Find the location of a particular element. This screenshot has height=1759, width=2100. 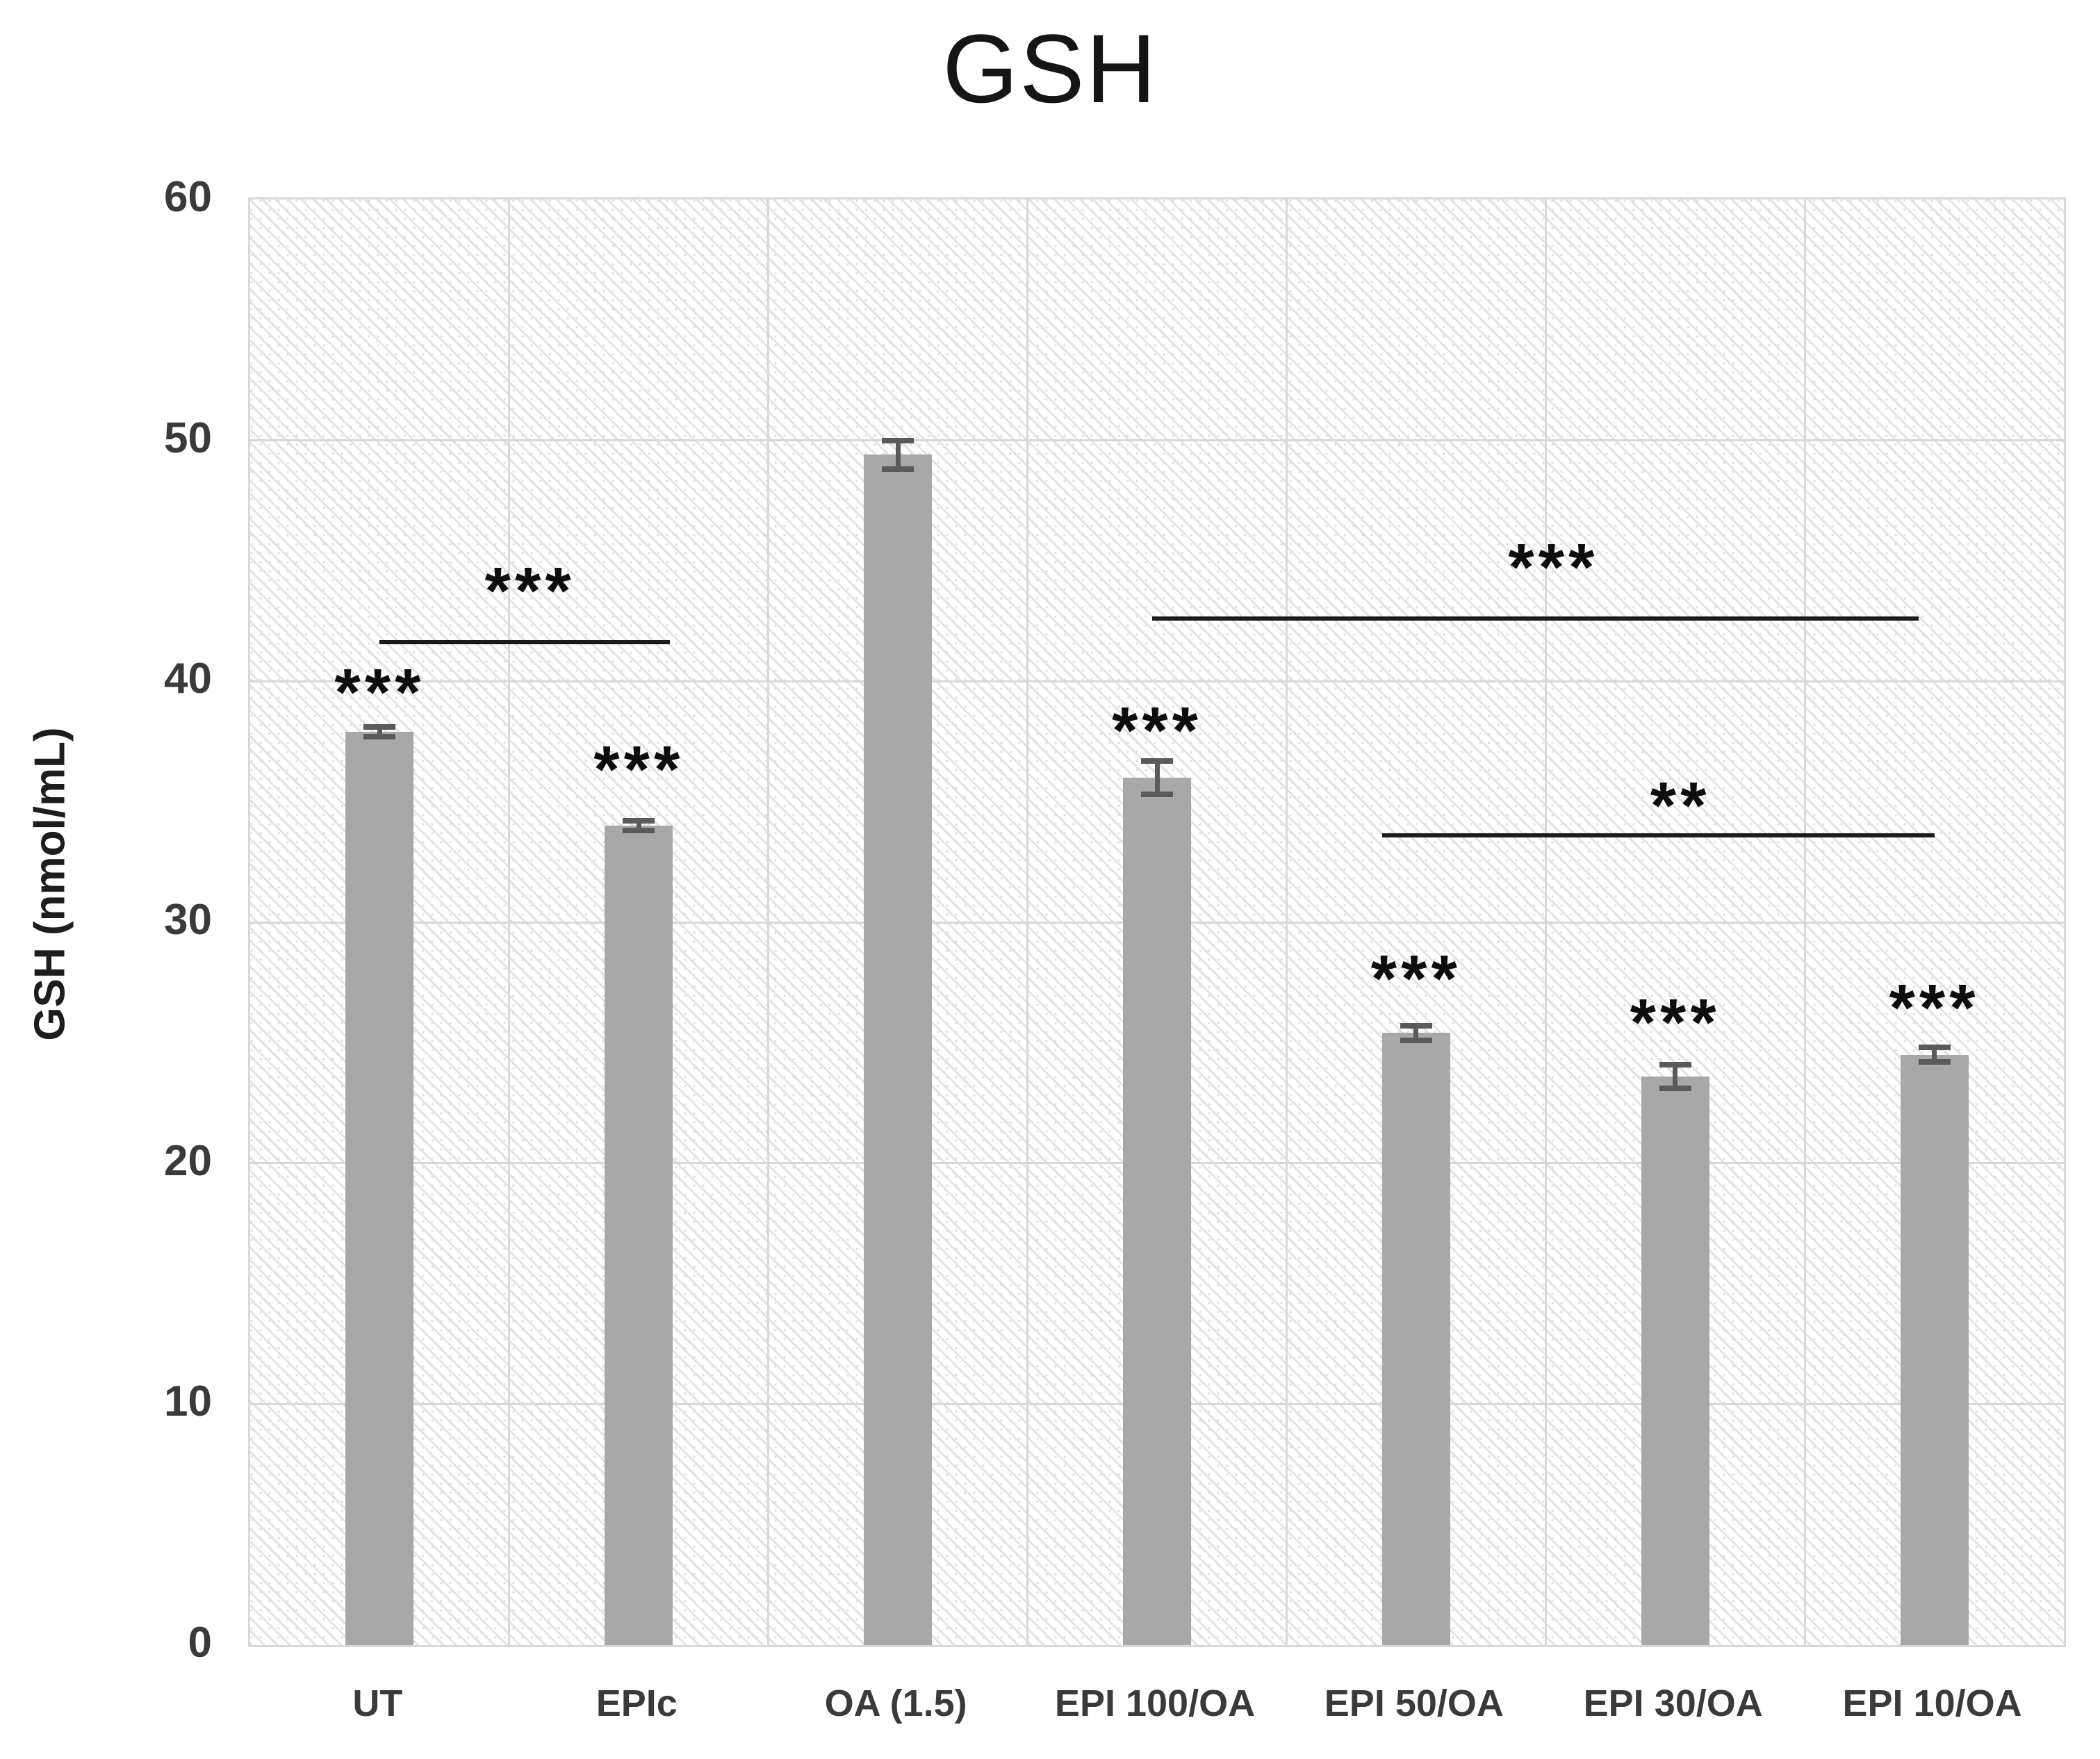

bar-ut is located at coordinates (380, 1188).